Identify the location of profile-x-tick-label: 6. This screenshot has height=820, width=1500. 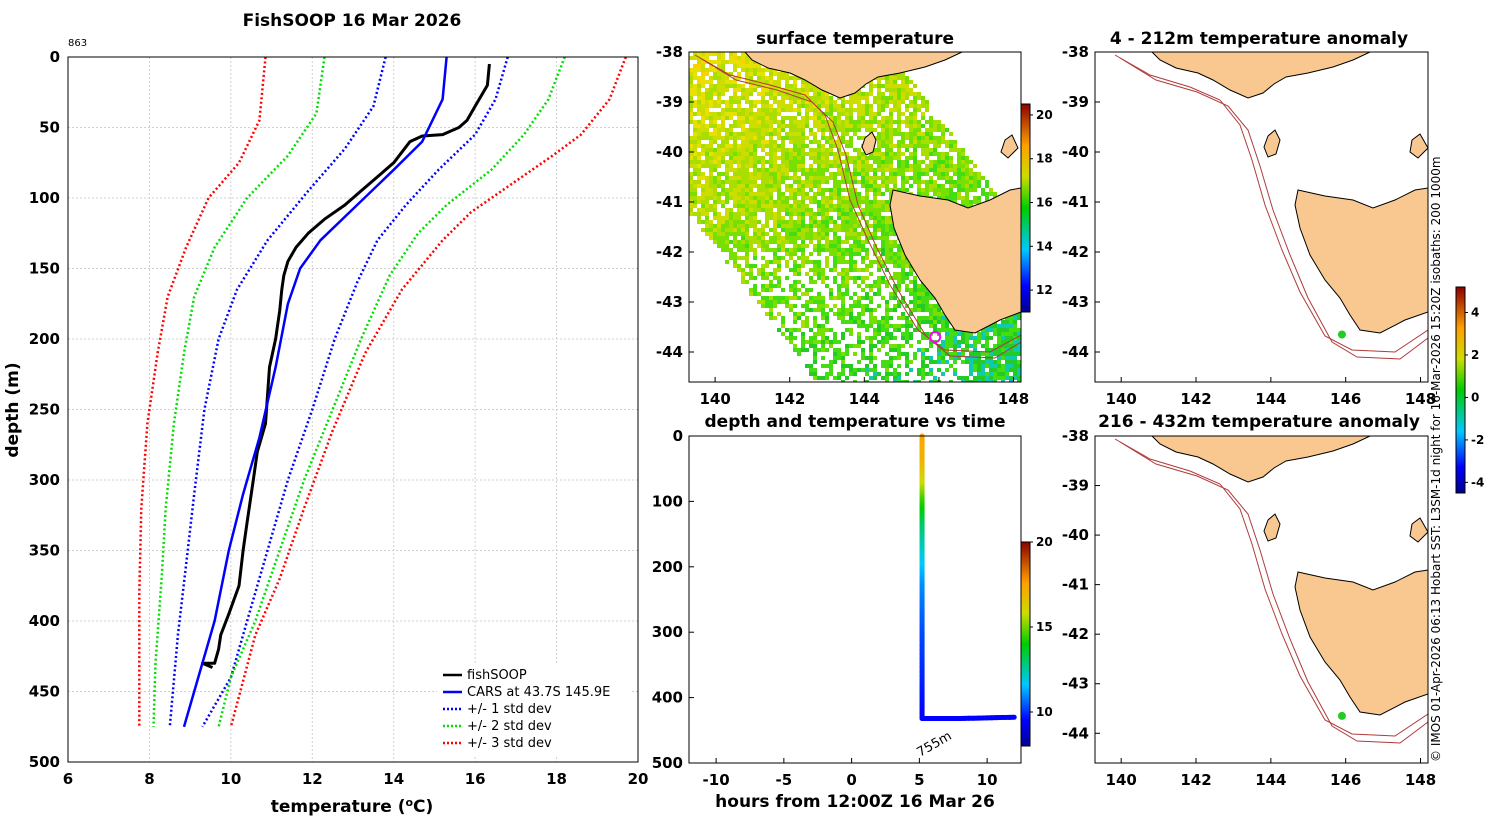
(68, 779).